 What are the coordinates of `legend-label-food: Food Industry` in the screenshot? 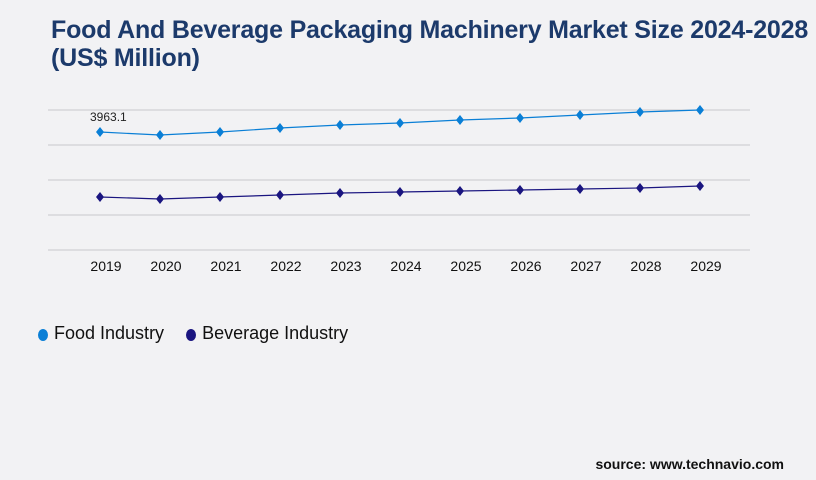 It's located at (109, 333).